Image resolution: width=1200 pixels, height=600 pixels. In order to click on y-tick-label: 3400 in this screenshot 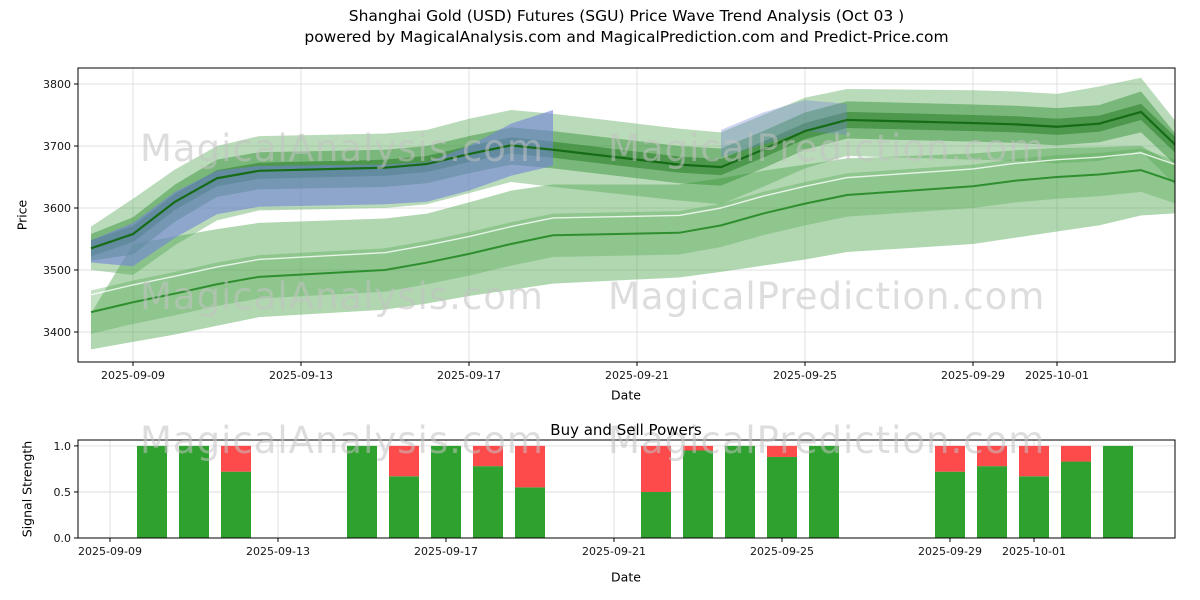, I will do `click(57, 332)`.